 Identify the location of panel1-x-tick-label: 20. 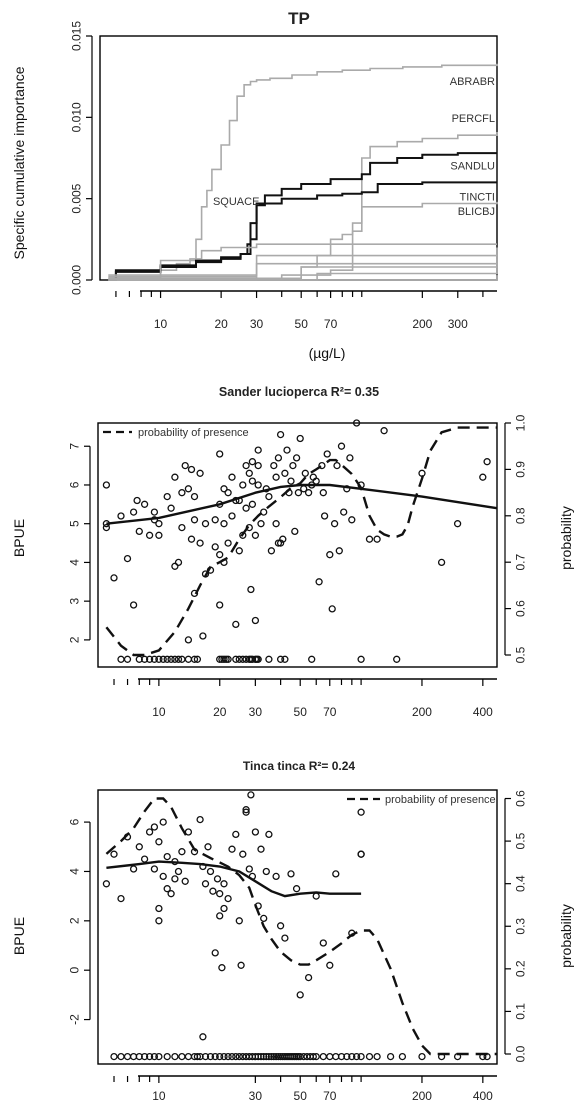
(221, 324).